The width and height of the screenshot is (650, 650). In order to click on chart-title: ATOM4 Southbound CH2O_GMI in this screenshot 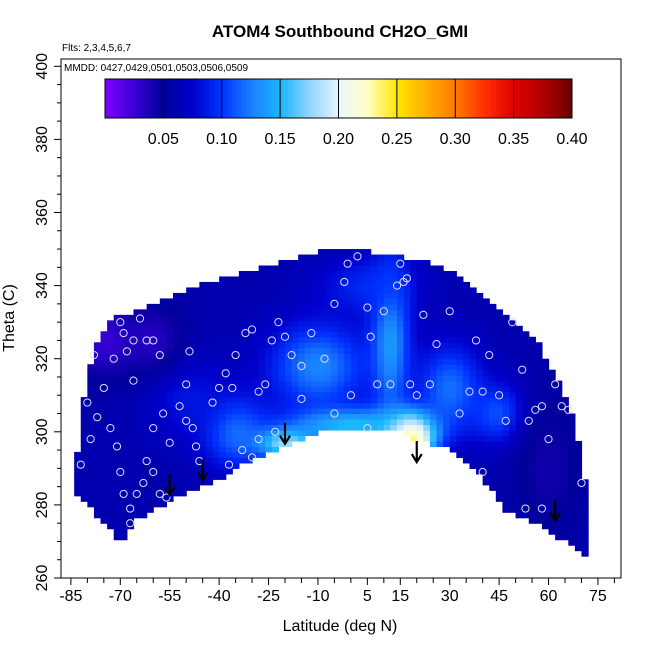, I will do `click(340, 31)`.